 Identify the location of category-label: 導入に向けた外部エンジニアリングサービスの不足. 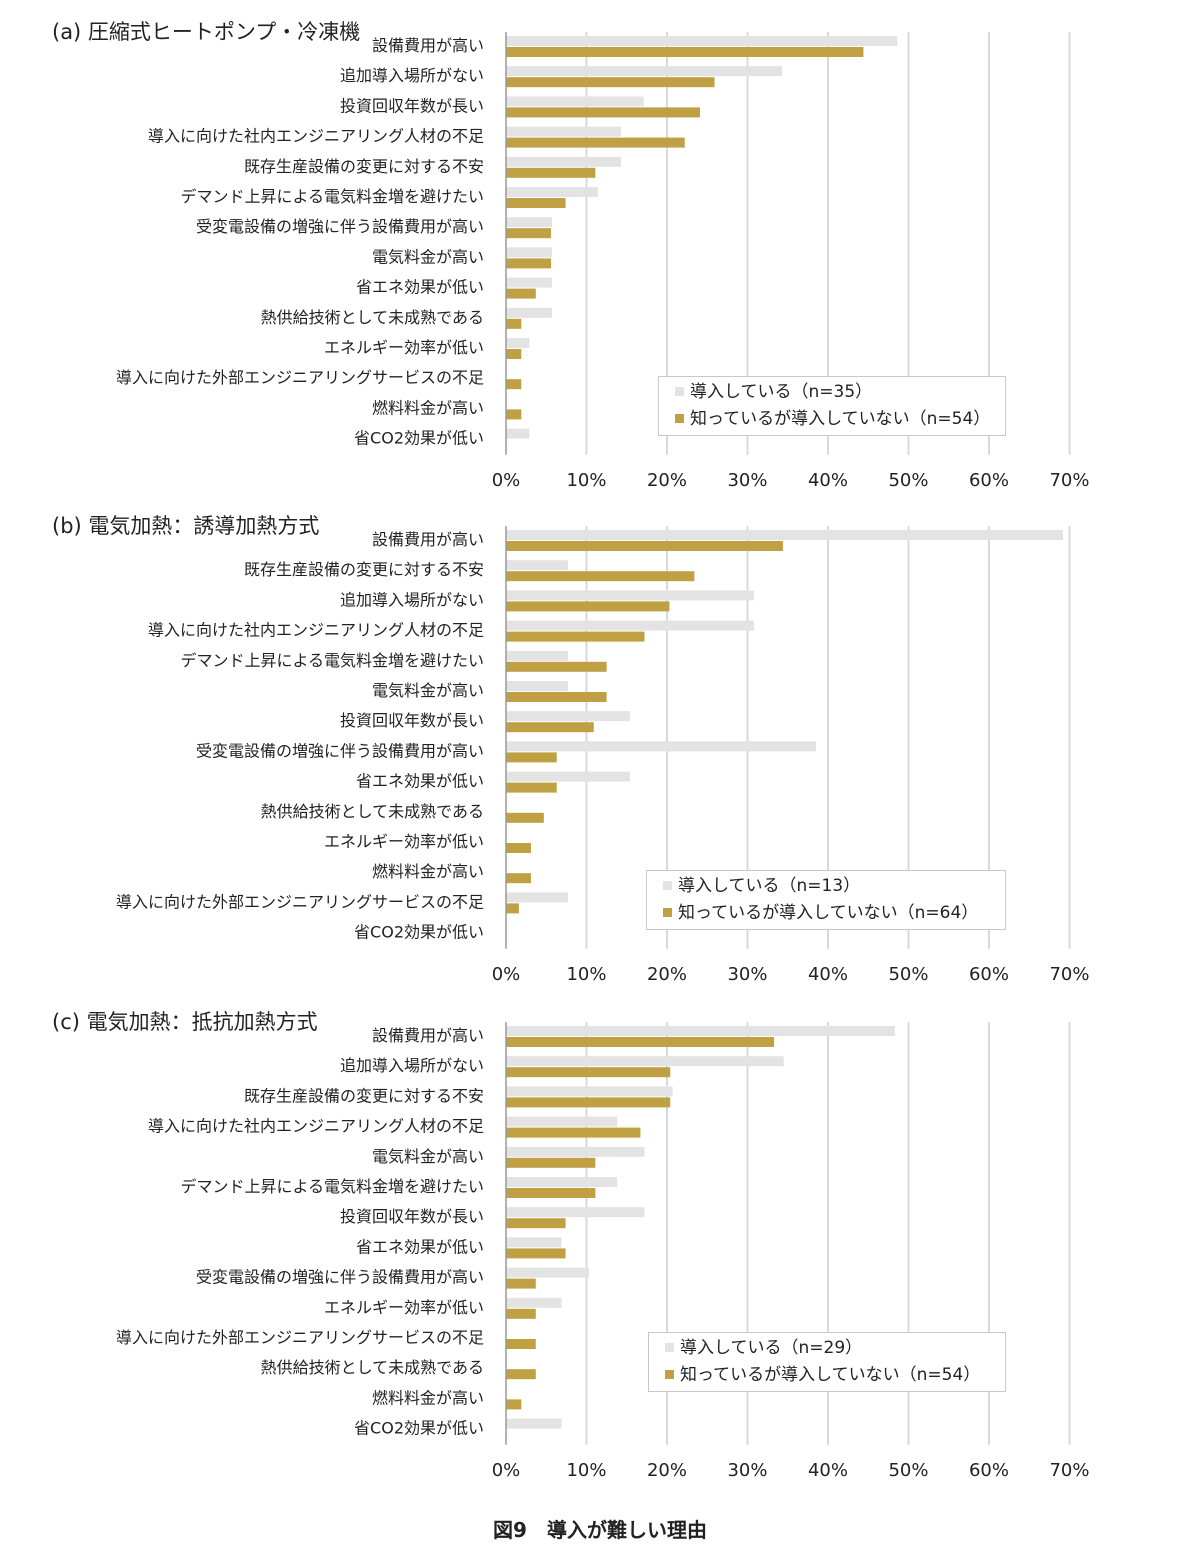
(300, 1337).